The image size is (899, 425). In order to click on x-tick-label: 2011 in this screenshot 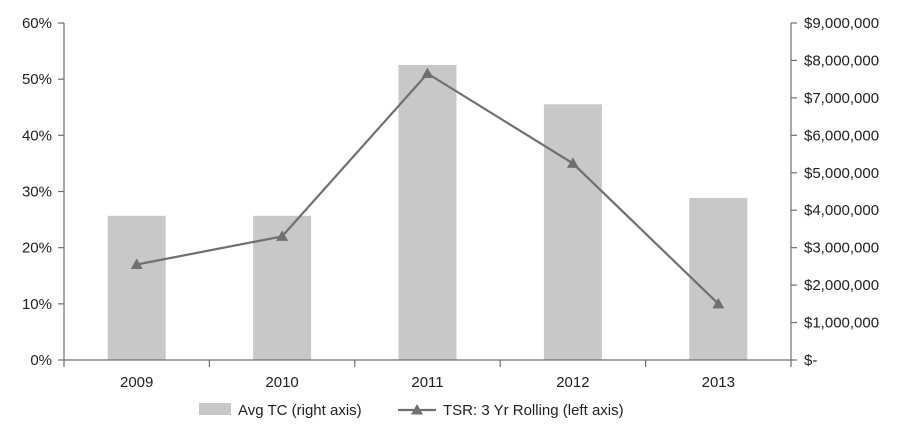, I will do `click(427, 382)`.